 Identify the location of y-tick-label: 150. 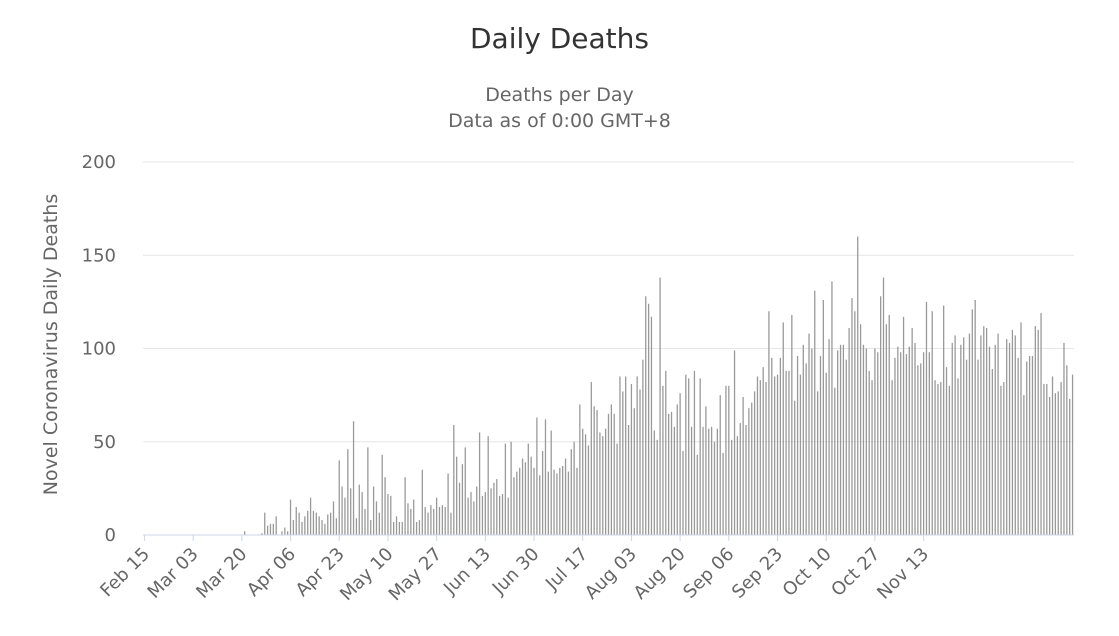
(99, 255).